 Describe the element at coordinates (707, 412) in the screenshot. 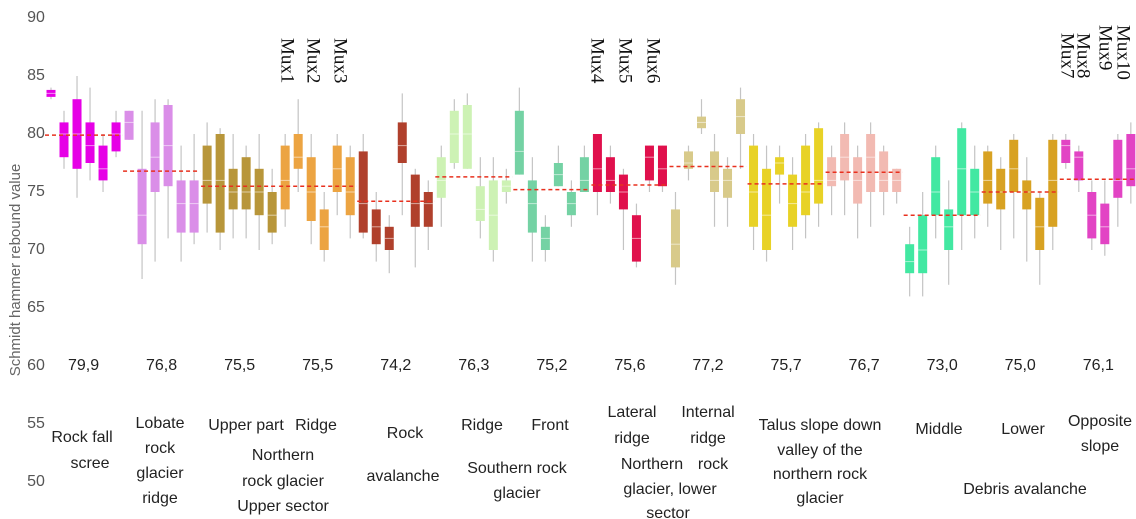

I see `group-label: Internal` at that location.